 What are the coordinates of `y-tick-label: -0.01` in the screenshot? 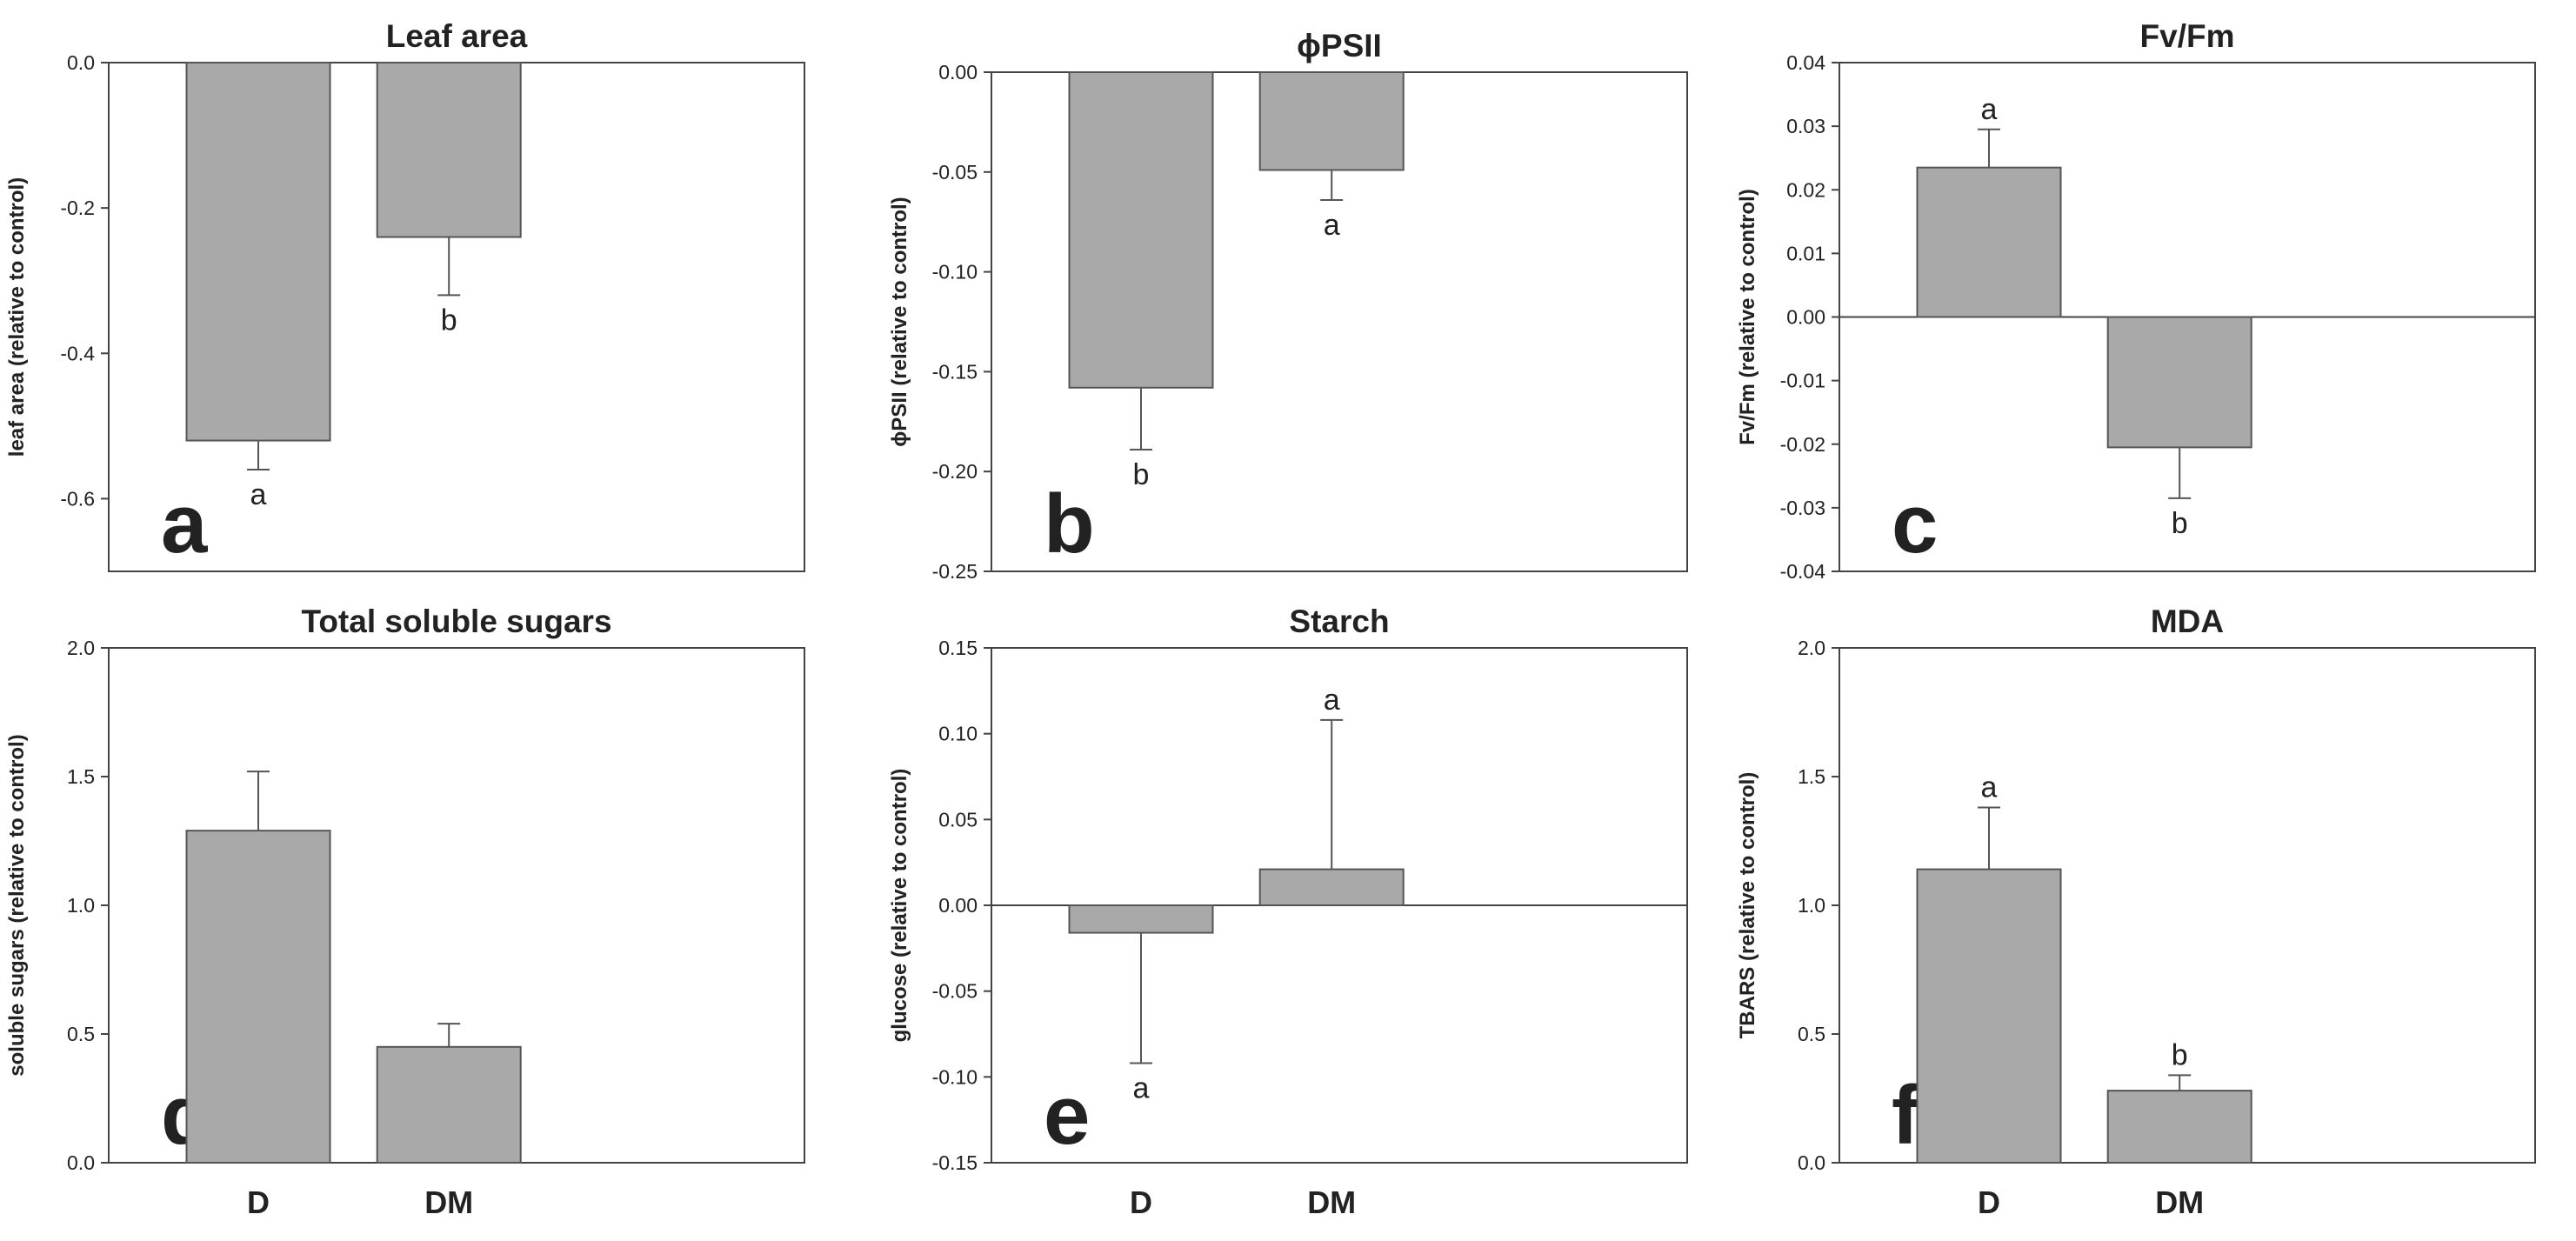 It's located at (1803, 381).